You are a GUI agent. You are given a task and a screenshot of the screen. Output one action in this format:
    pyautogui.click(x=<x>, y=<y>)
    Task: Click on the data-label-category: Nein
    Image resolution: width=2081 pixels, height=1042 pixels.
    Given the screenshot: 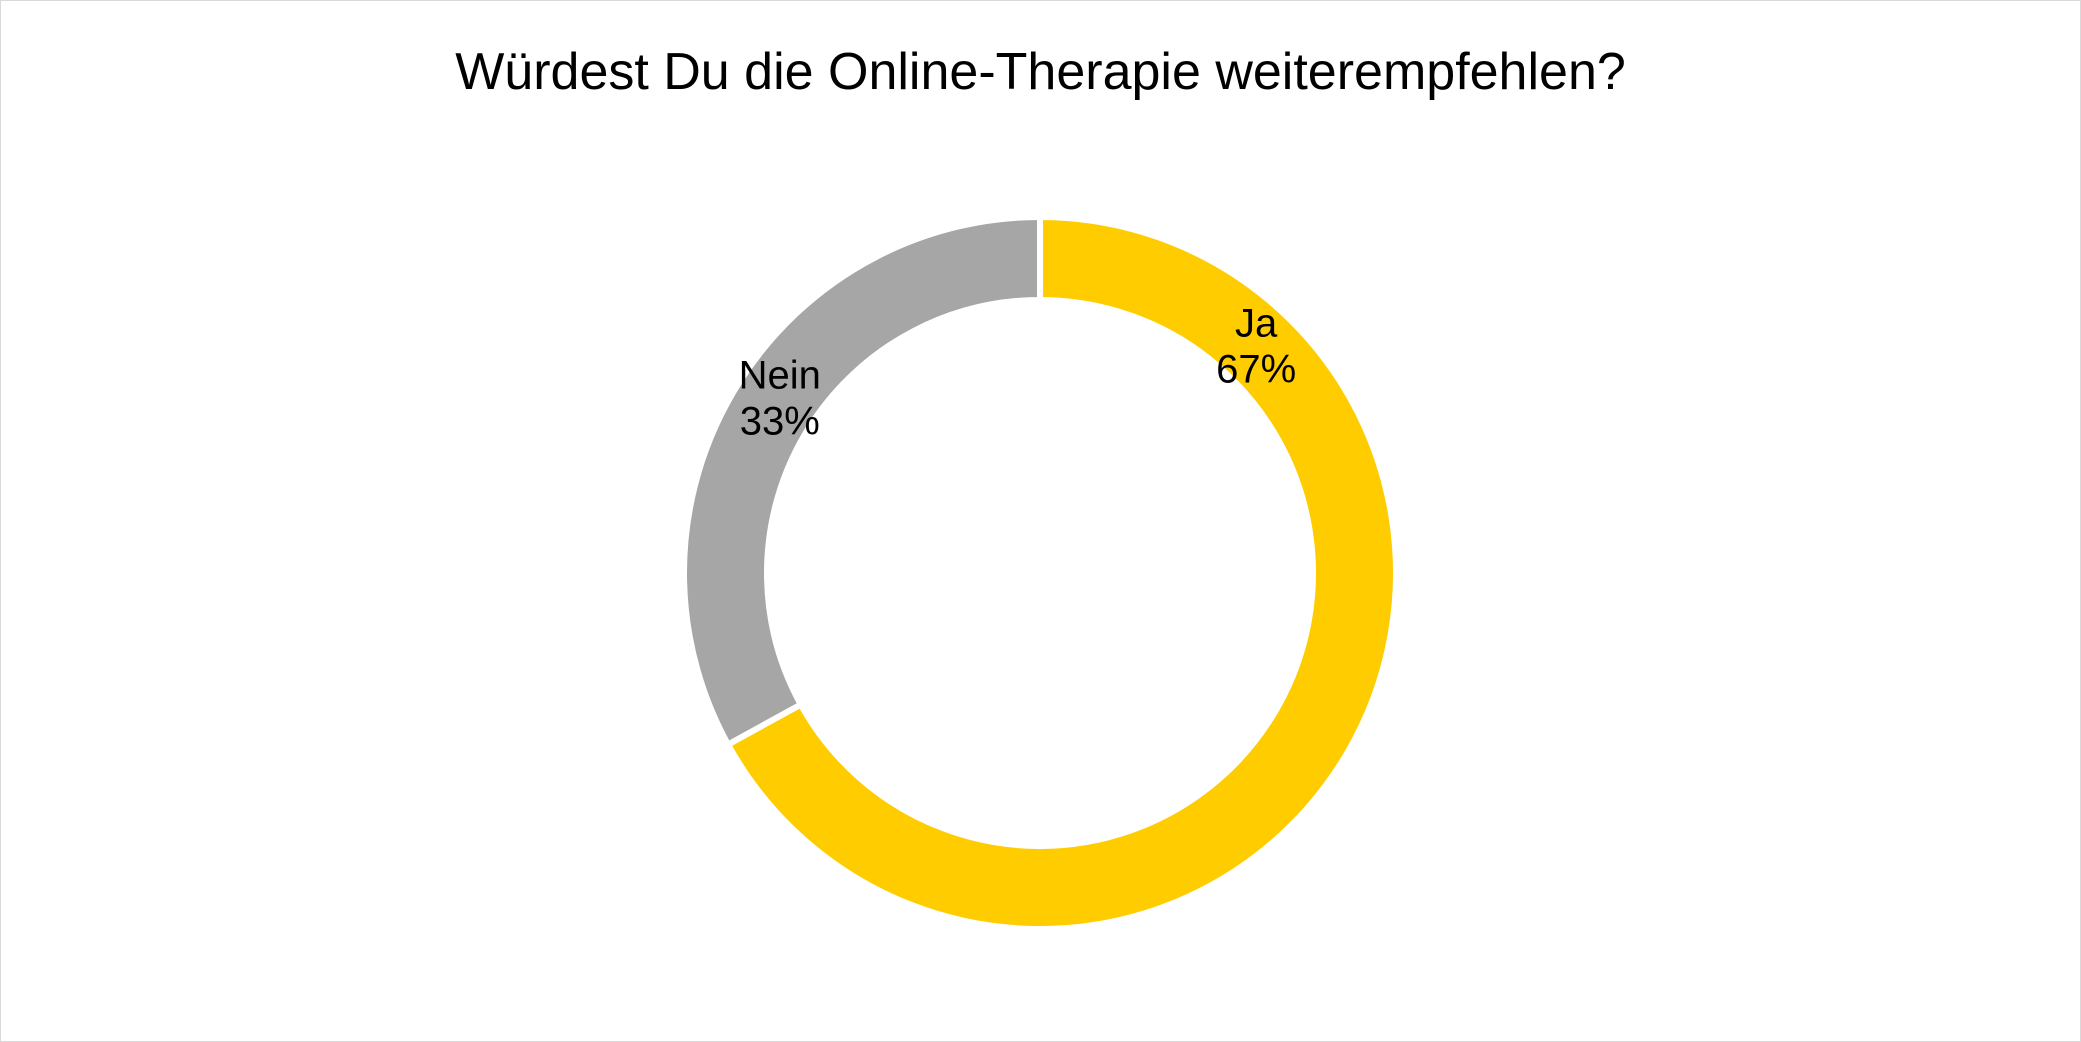 What is the action you would take?
    pyautogui.click(x=780, y=375)
    